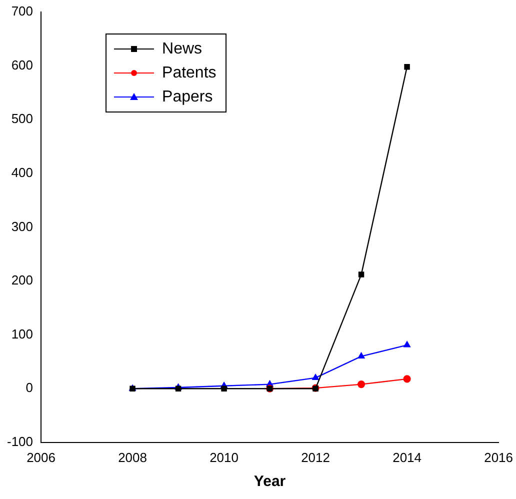 This screenshot has height=499, width=516. What do you see at coordinates (30, 388) in the screenshot?
I see `y-tick-label: 0` at bounding box center [30, 388].